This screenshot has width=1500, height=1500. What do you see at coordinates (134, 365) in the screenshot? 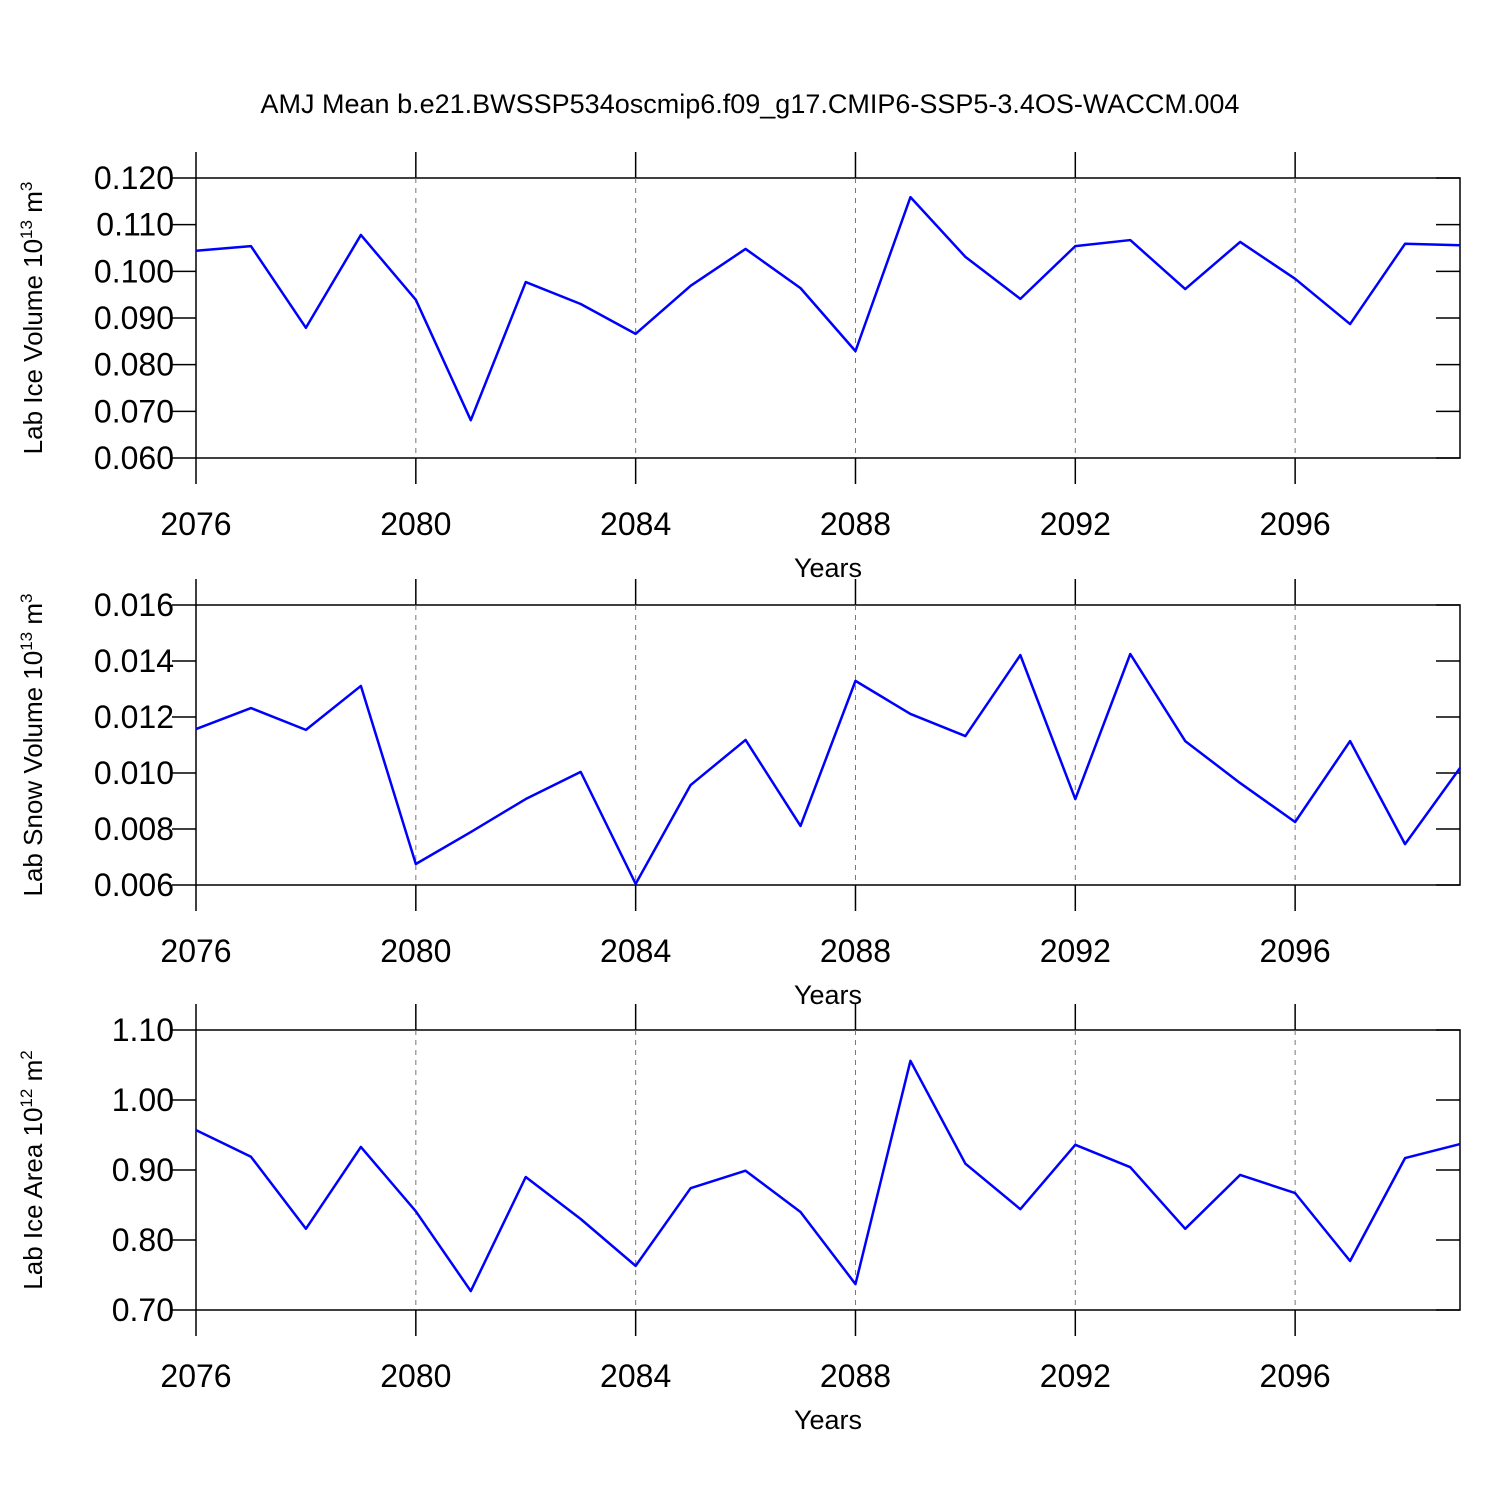
I see `y-tick-label: 0.080` at bounding box center [134, 365].